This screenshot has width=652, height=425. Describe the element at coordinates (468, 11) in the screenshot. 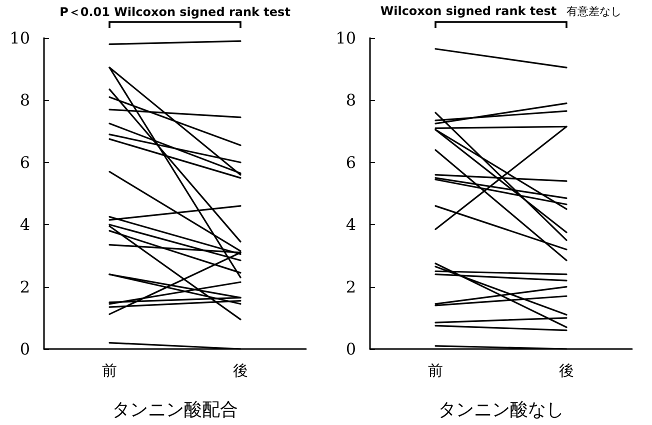

I see `text: Wilcoxon signed rank test` at that location.